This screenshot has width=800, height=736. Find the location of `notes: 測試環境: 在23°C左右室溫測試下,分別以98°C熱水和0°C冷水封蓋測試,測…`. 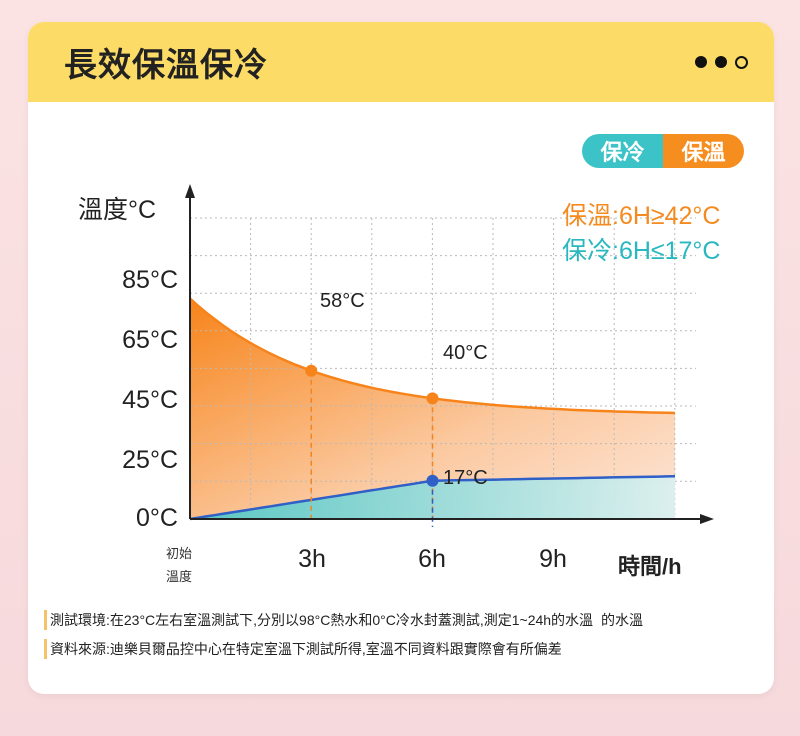

notes: 測試環境: 在23°C左右室溫測試下,分別以98°C熱水和0°C冷水封蓋測試,測… is located at coordinates (409, 639).